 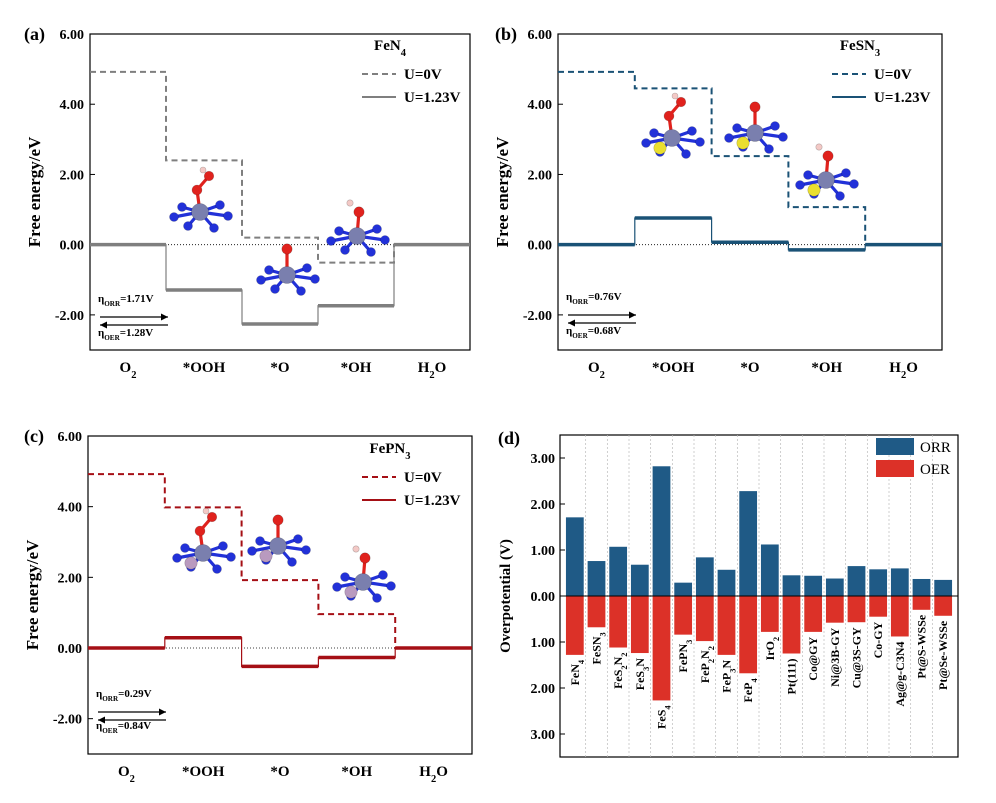 I want to click on sulfur-atom, so click(x=660, y=148).